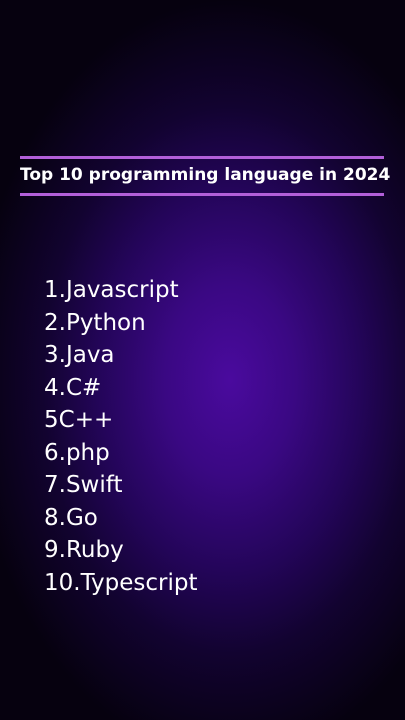 The height and width of the screenshot is (720, 405). I want to click on list-item: 1.Javascript, so click(111, 290).